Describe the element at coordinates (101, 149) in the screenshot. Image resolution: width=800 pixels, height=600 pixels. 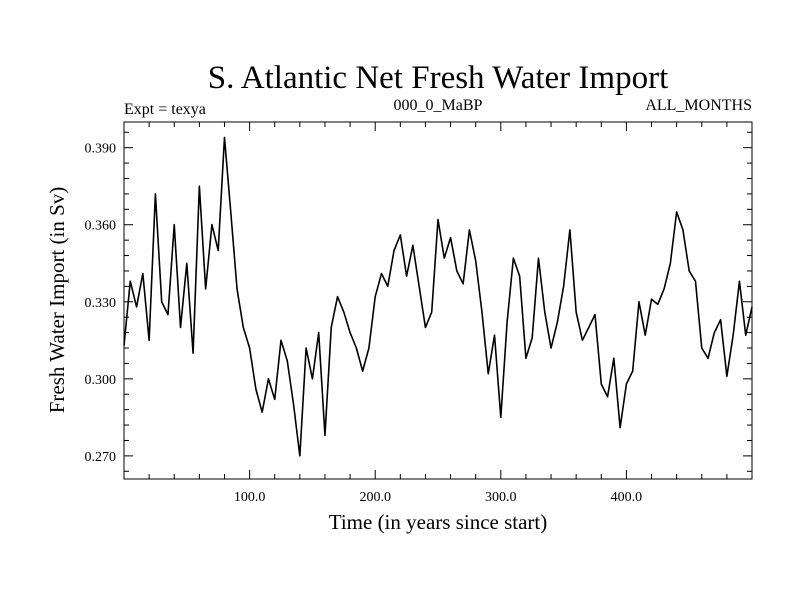
I see `y-tick-label: 0.390` at that location.